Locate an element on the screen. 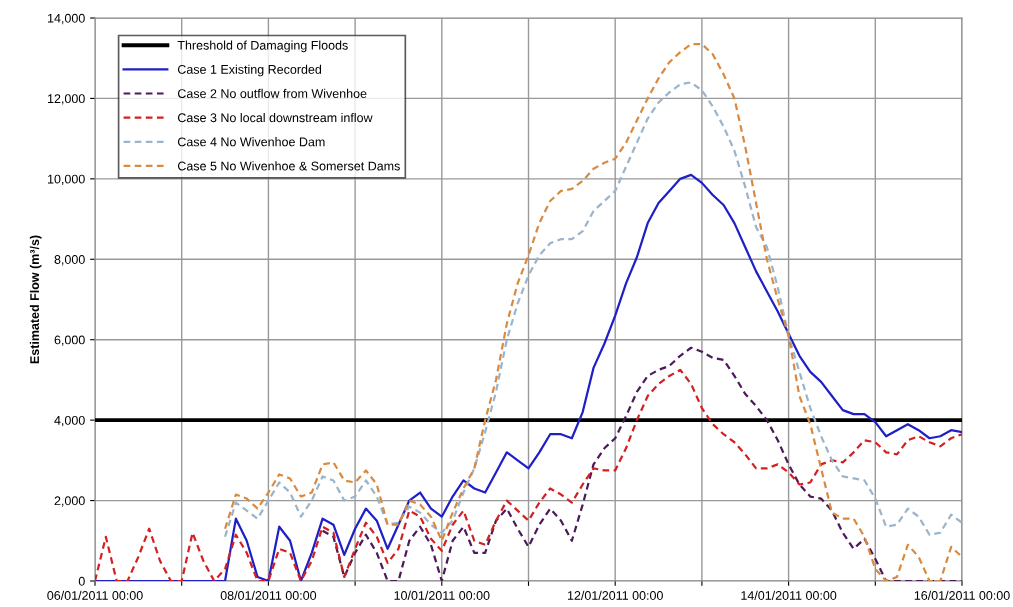 The width and height of the screenshot is (1013, 607). y-tick-label: 6,000 is located at coordinates (69, 340).